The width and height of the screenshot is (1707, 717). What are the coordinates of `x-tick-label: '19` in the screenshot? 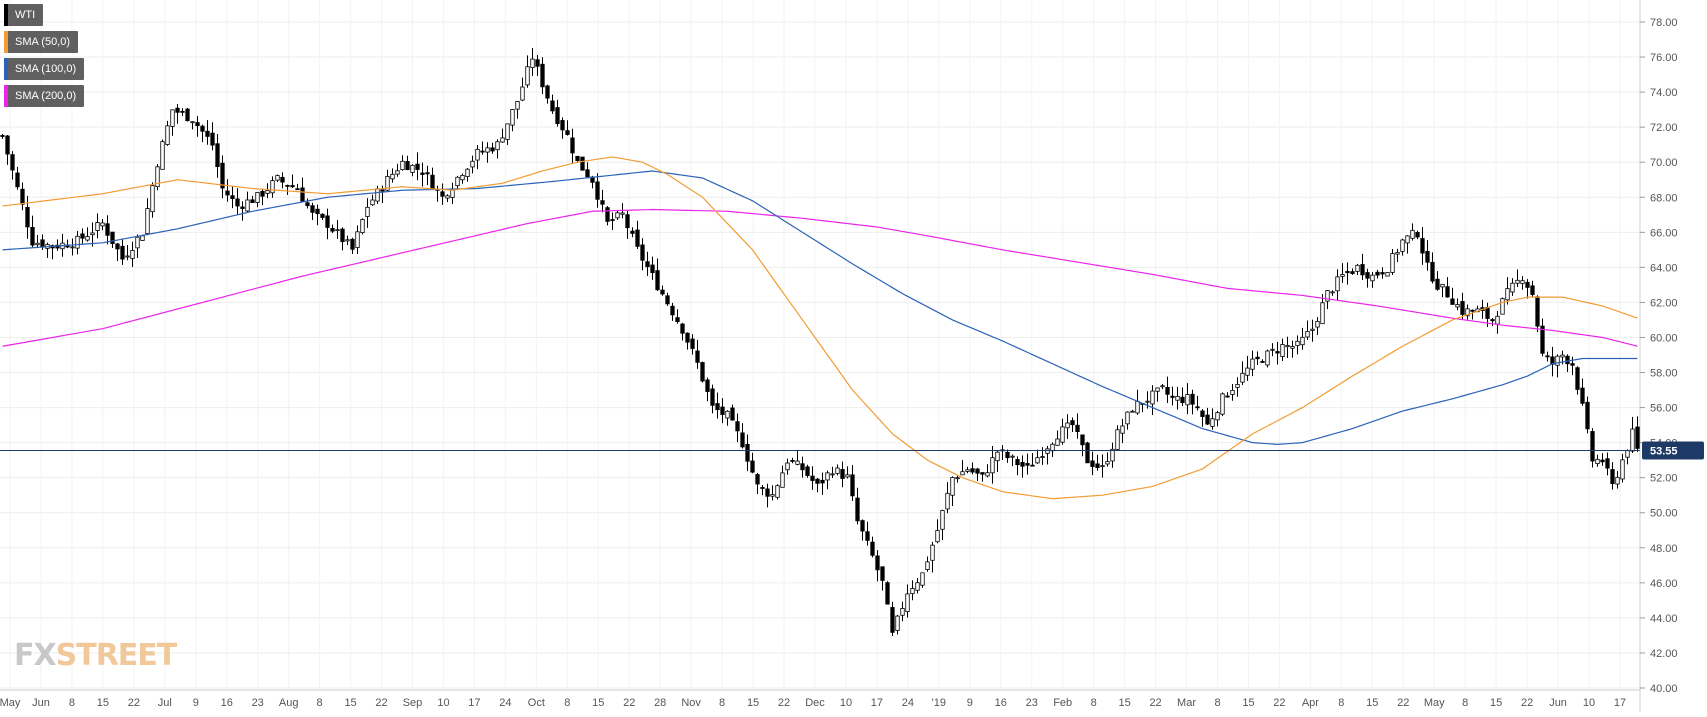 It's located at (939, 703).